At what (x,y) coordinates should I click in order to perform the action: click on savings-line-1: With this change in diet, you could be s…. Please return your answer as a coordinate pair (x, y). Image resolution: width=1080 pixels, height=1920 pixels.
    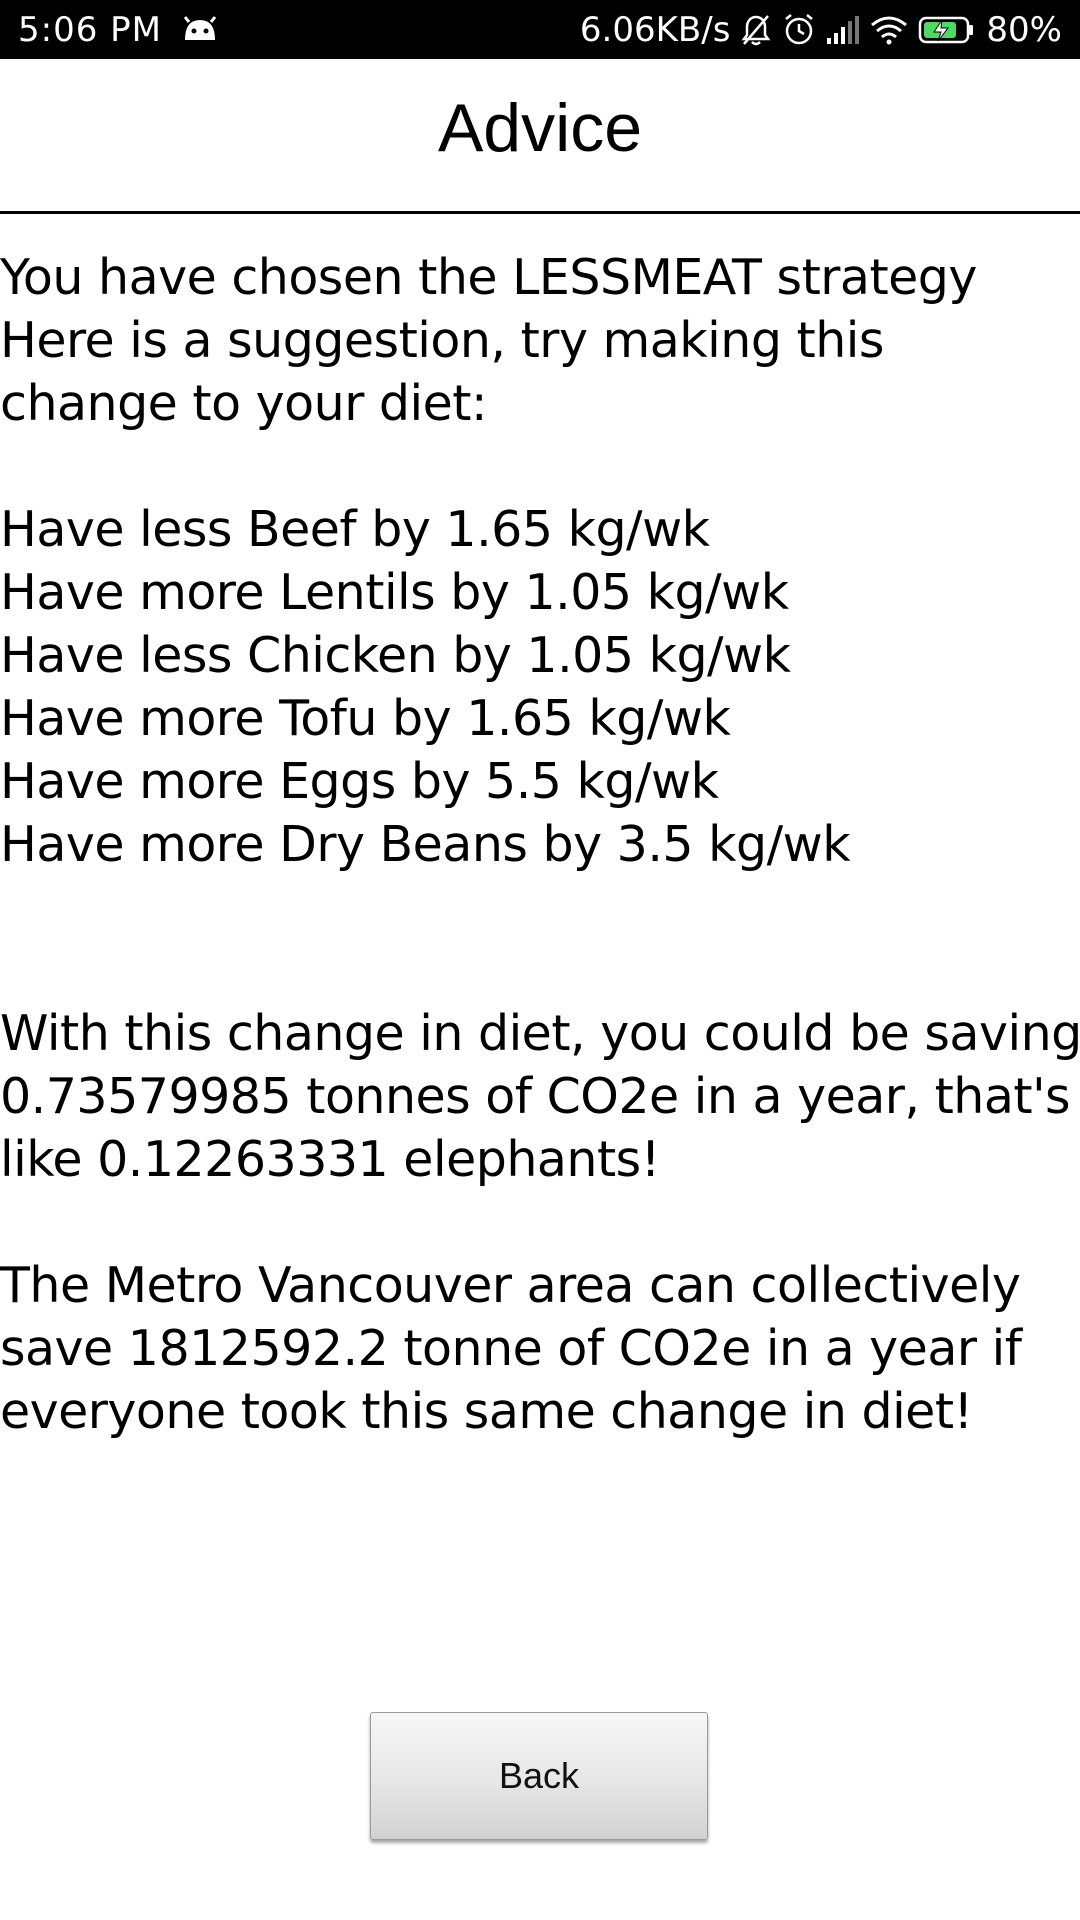
    Looking at the image, I should click on (540, 1033).